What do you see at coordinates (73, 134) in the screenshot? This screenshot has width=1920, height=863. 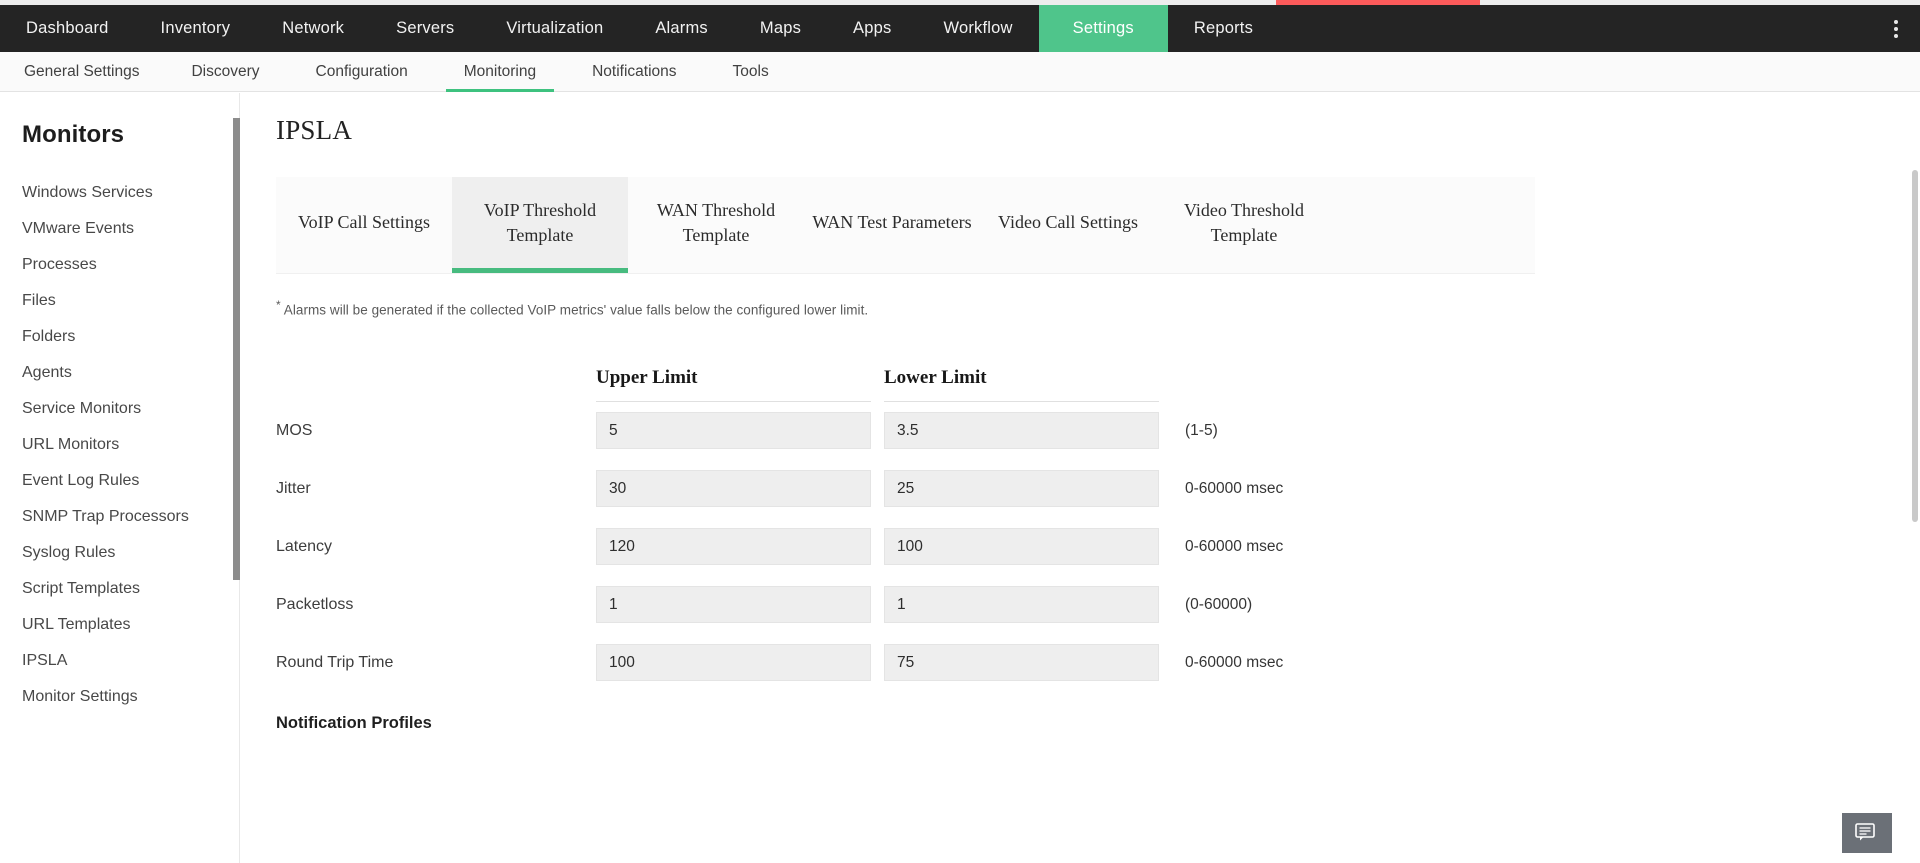 I see `sidebar-title: Monitors` at bounding box center [73, 134].